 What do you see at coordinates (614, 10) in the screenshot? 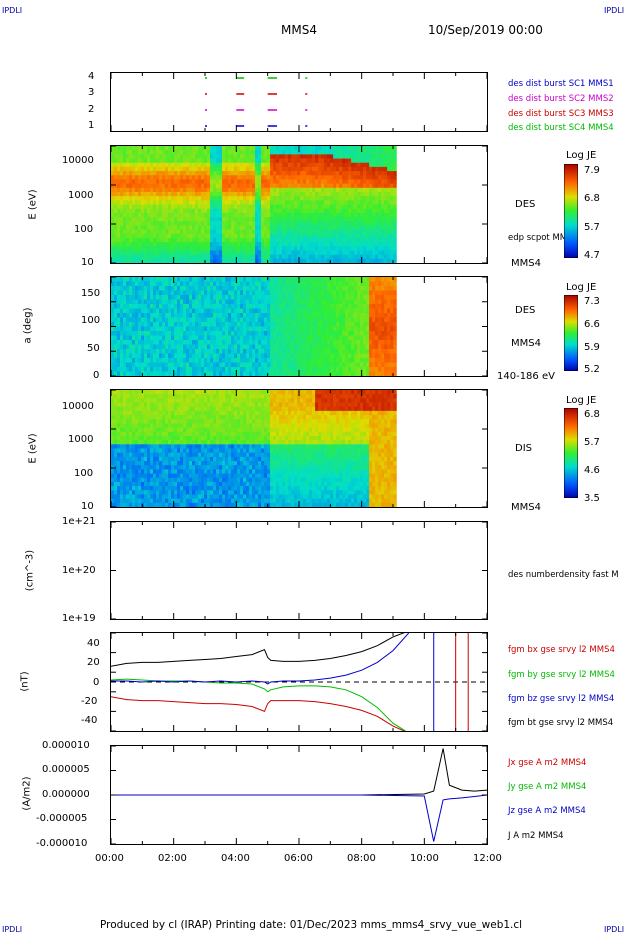
I see `corner-label-tr: IPDLI` at bounding box center [614, 10].